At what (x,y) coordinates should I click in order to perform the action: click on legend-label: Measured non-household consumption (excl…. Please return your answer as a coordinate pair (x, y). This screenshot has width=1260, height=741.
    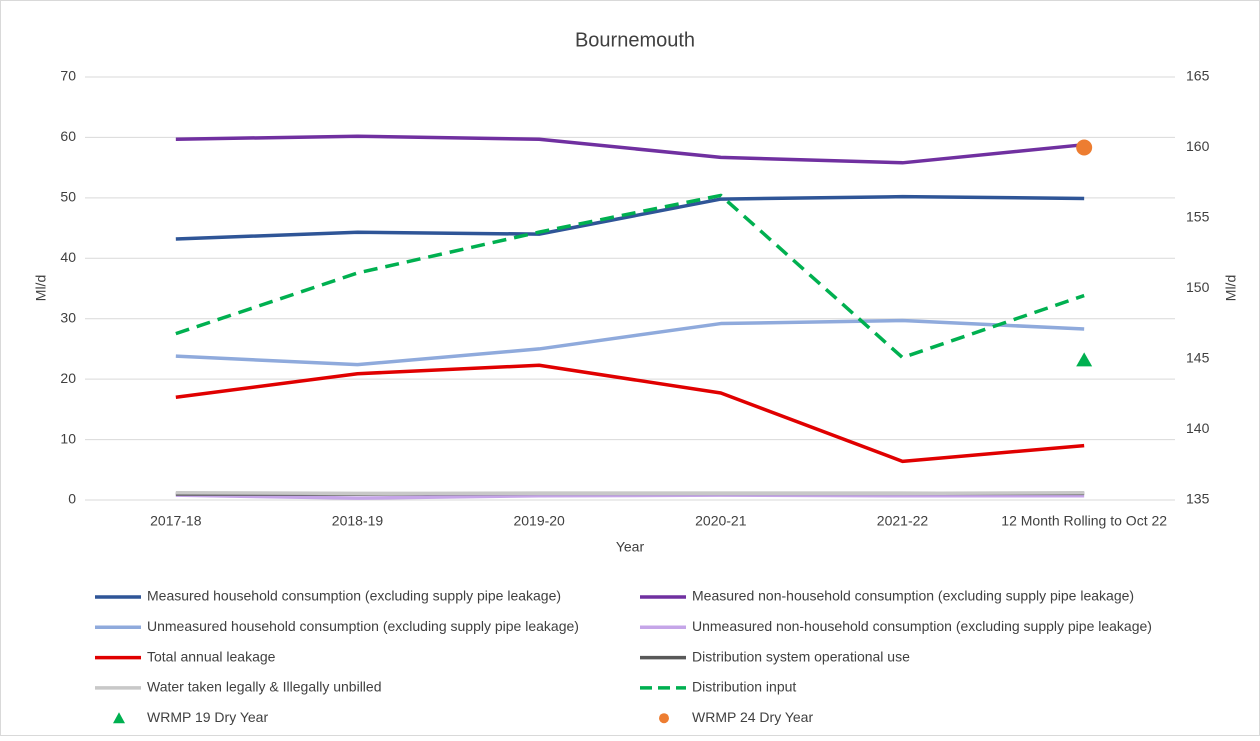
    Looking at the image, I should click on (913, 596).